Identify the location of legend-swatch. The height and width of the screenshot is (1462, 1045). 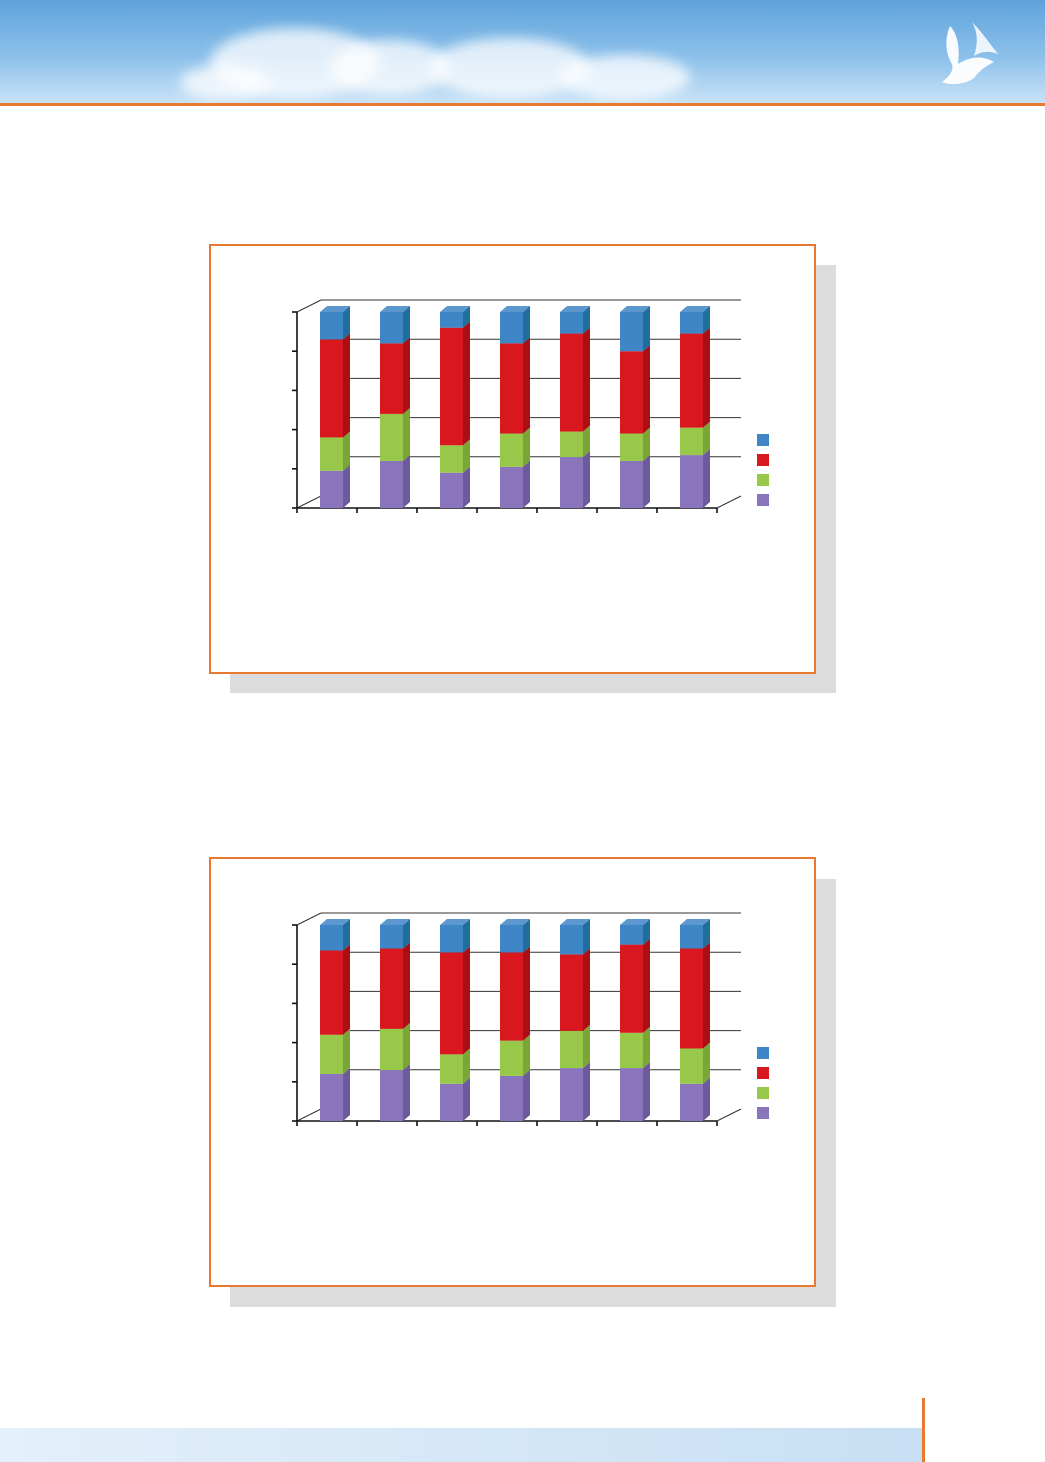
(763, 1093).